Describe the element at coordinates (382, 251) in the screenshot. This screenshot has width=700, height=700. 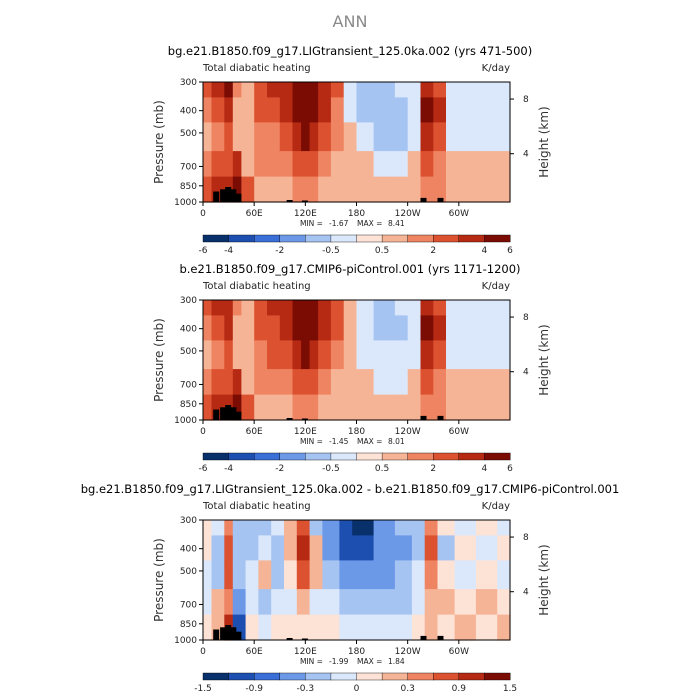
I see `colorbar-label: 0.5` at that location.